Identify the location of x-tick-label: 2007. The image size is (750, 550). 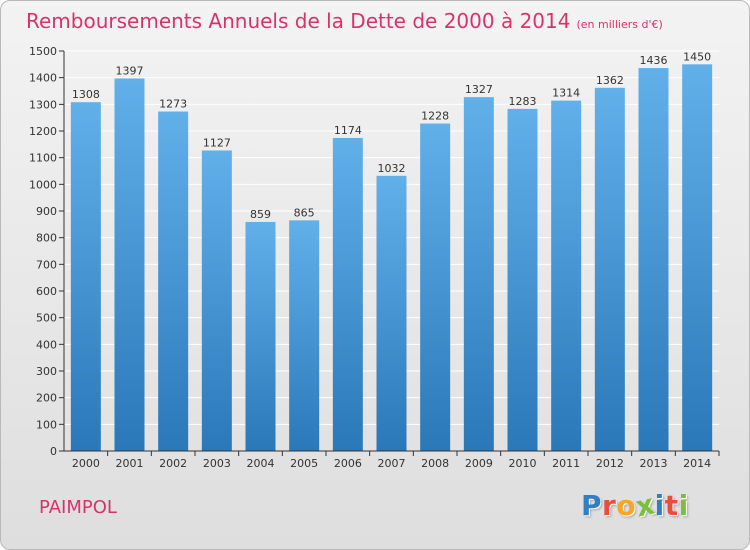
(392, 463).